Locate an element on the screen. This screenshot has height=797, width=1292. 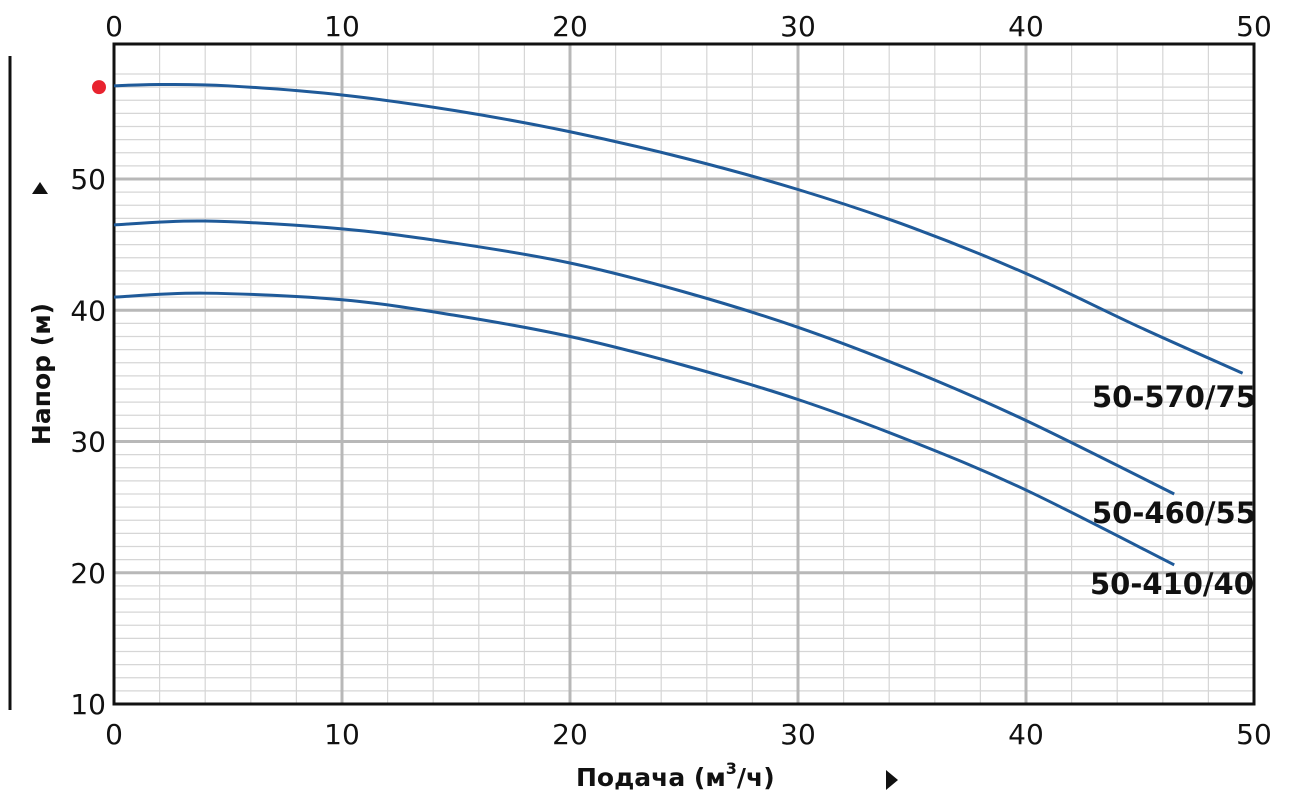
x-axis-title: Подача (м3/ч) is located at coordinates (675, 775).